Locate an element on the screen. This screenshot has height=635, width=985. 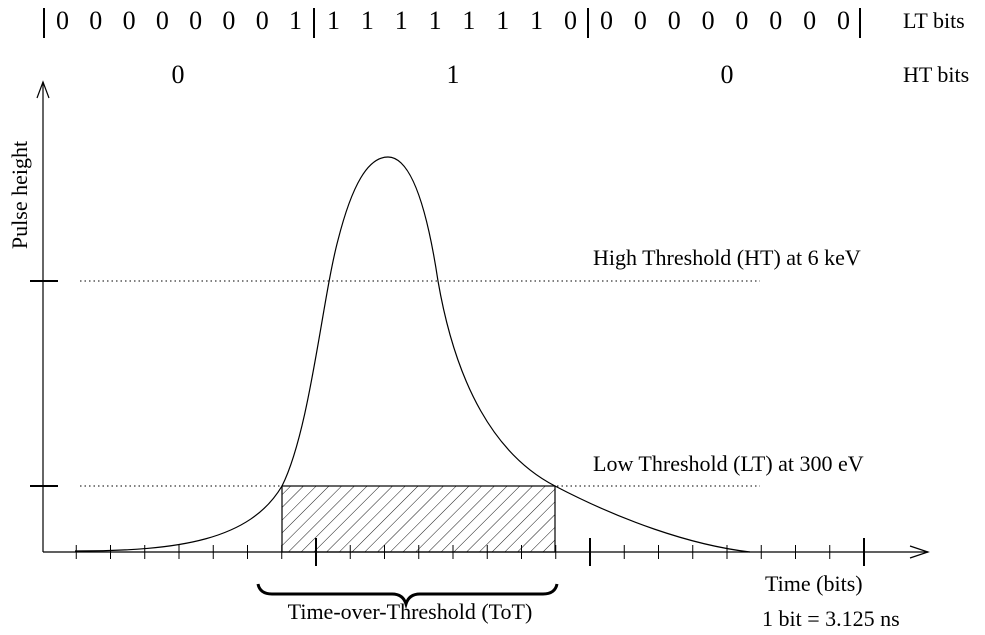
y-axis-label: Pulse height is located at coordinates (19, 195).